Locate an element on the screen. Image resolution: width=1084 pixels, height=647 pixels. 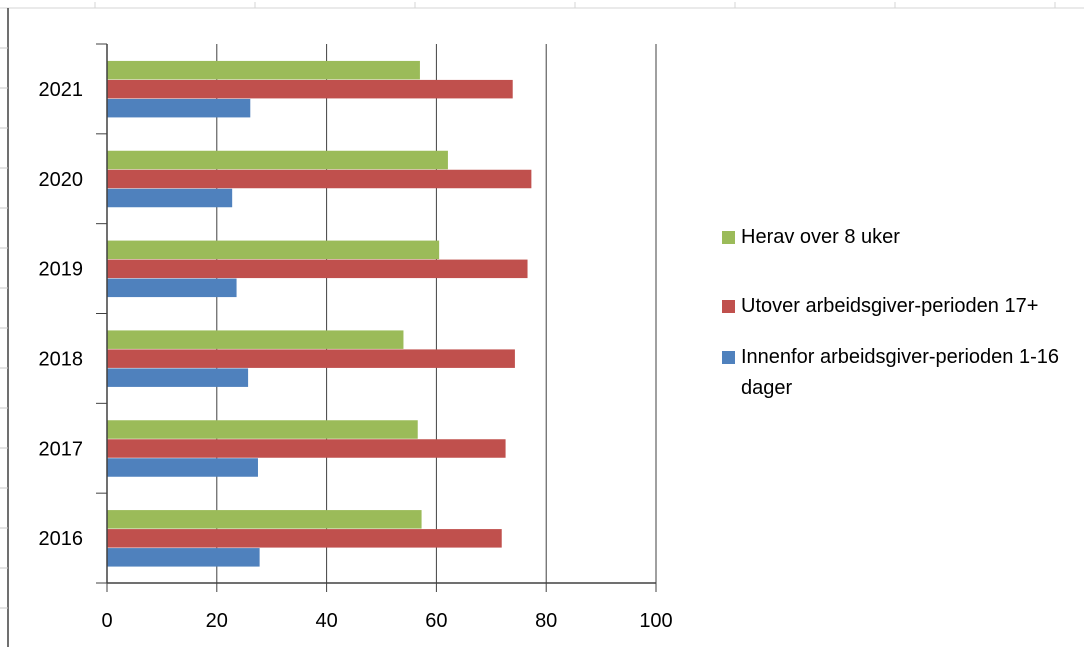
y-tick-label-2017: 2017 is located at coordinates (61, 449).